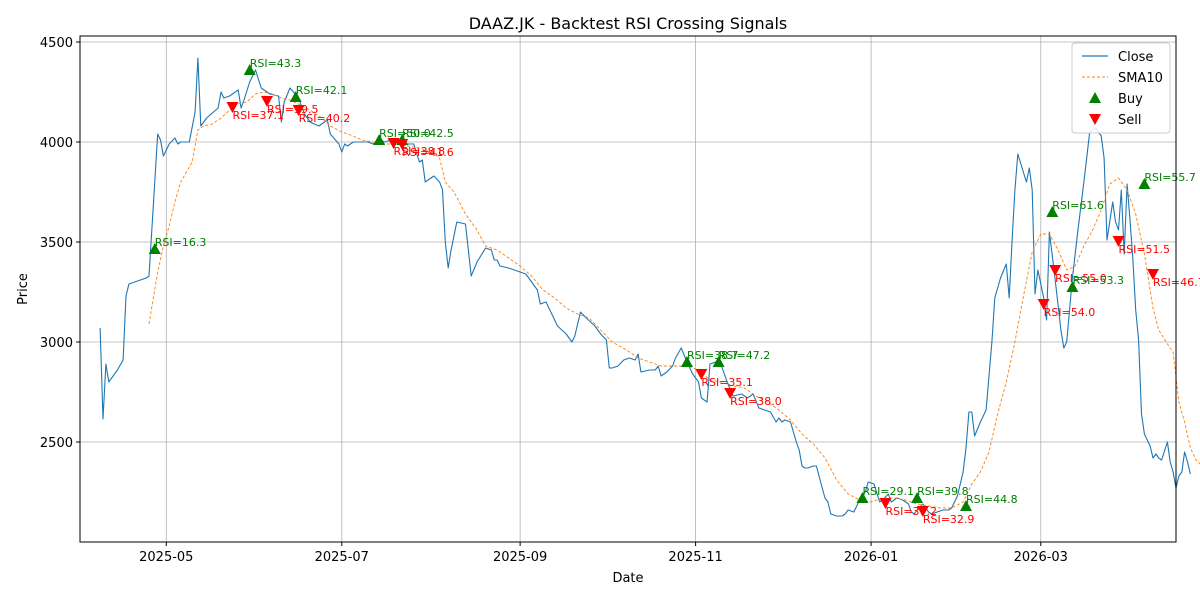 The width and height of the screenshot is (1200, 600). I want to click on buy-signal-label: RSI=29.1, so click(888, 491).